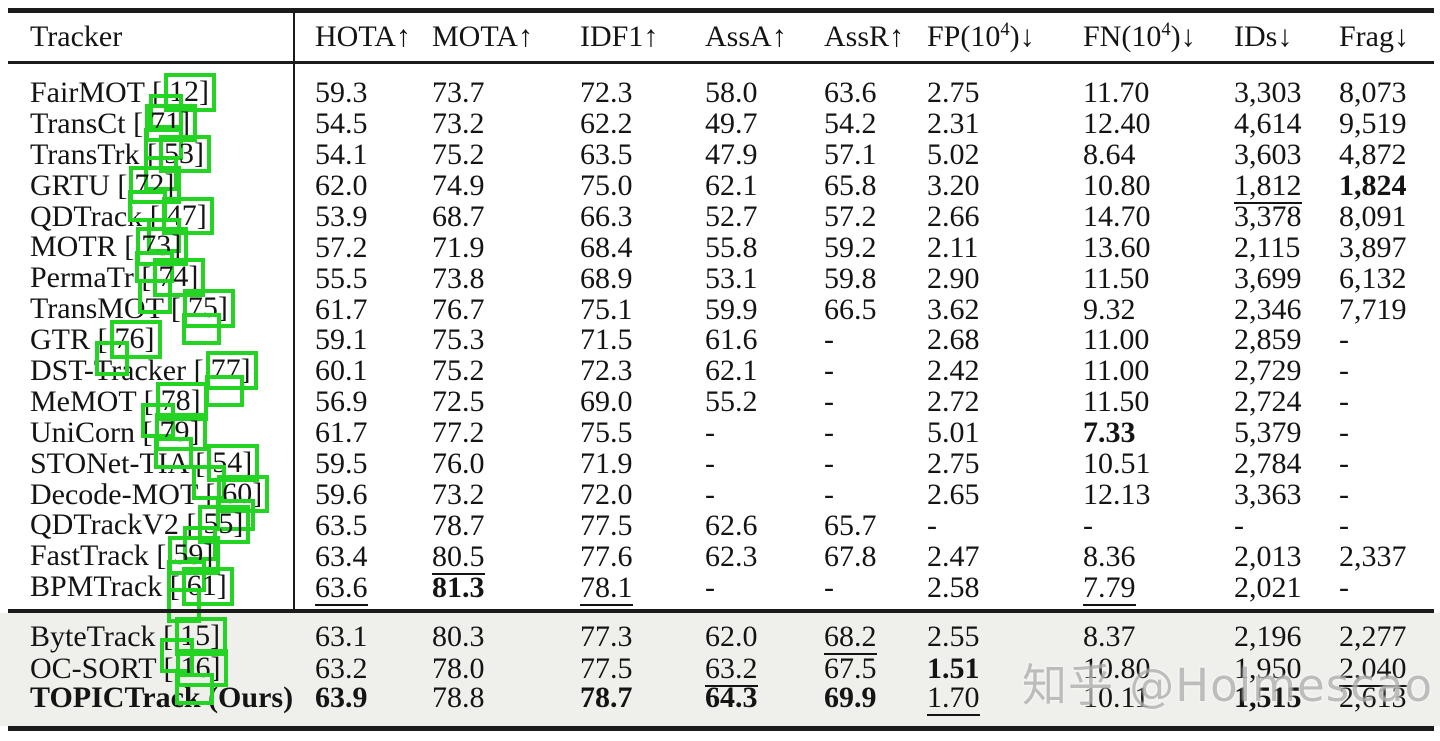  What do you see at coordinates (1156, 402) in the screenshot?
I see `metric-cell: 11.50` at bounding box center [1156, 402].